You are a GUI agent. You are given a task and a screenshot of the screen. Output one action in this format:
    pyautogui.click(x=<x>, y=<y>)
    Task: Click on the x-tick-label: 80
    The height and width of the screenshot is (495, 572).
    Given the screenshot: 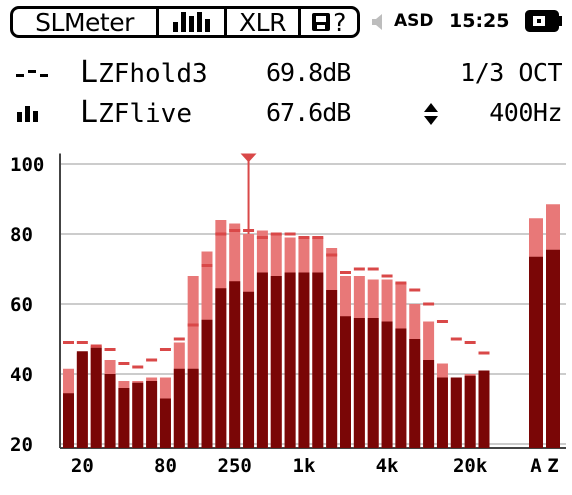 What is the action you would take?
    pyautogui.click(x=165, y=466)
    